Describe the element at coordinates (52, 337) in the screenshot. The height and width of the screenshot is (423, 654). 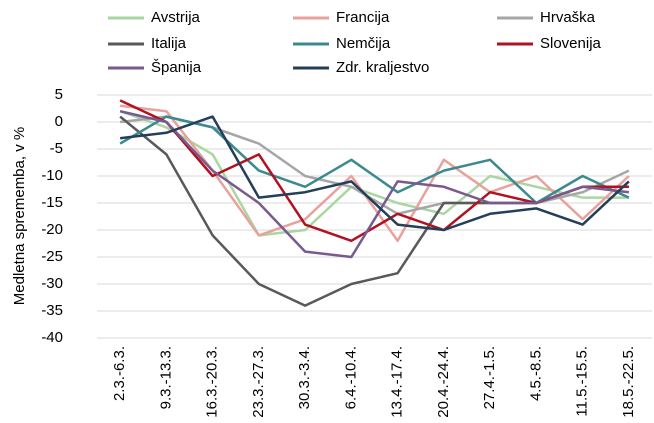
I see `y-tick-label: -40` at that location.